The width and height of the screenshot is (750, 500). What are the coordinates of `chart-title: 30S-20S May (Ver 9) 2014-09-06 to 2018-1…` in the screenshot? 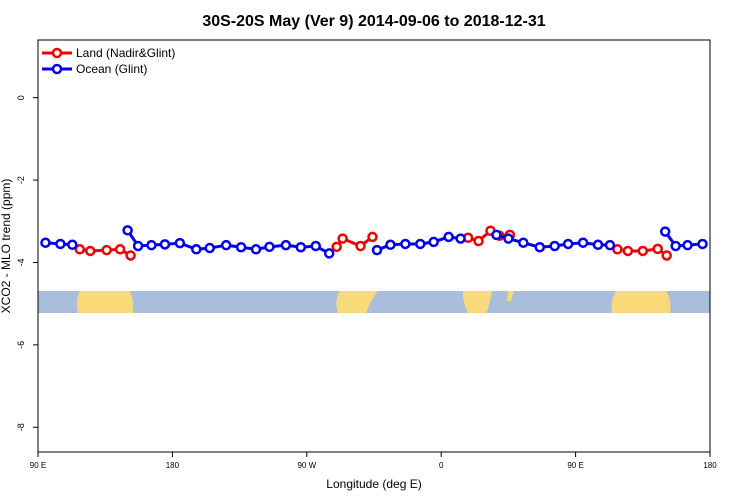 It's located at (373, 21).